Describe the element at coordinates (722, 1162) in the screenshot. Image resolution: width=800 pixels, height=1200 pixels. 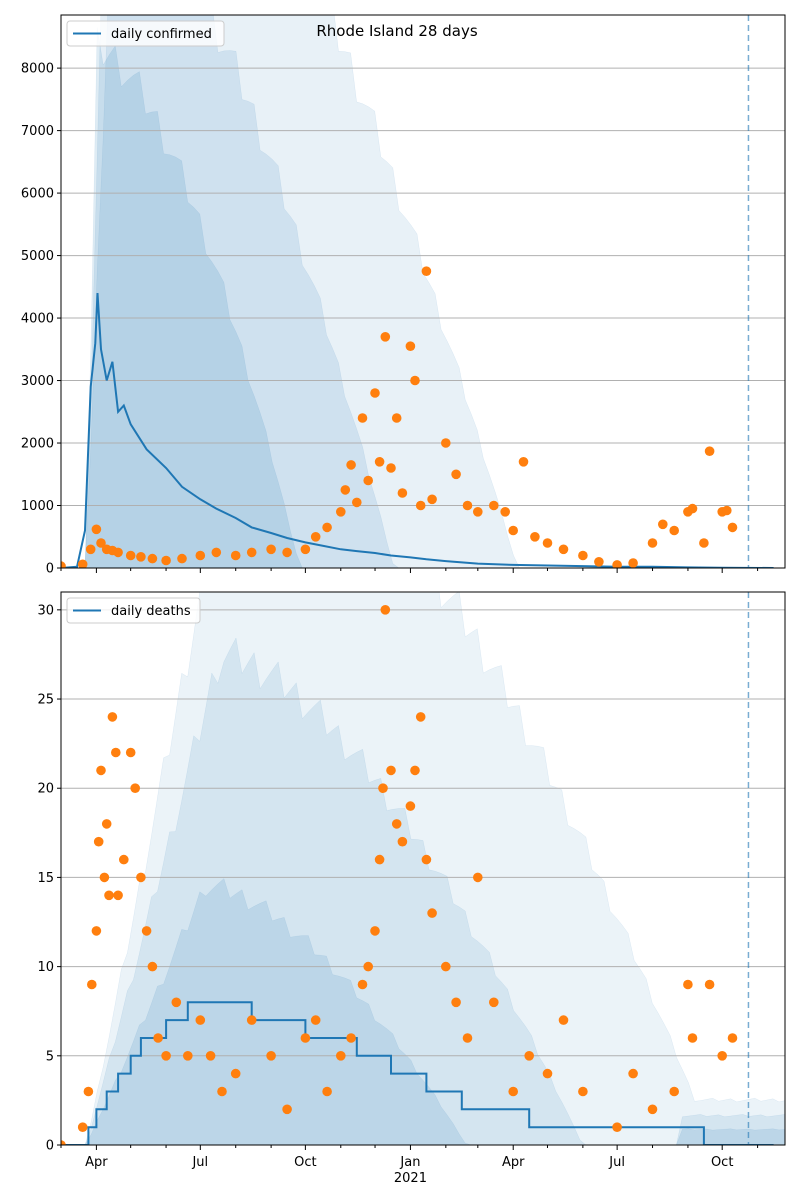
I see `x-tick-label: Oct` at that location.